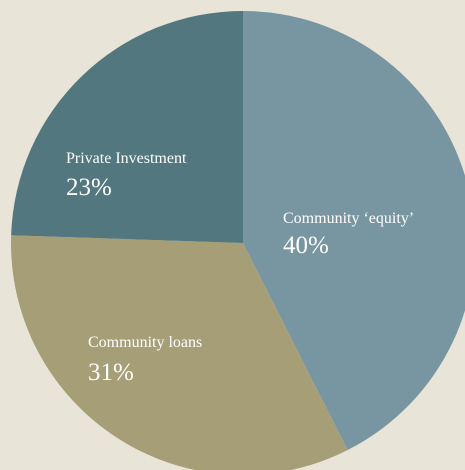  What do you see at coordinates (89, 187) in the screenshot?
I see `slice-value-private-investment: 23%` at bounding box center [89, 187].